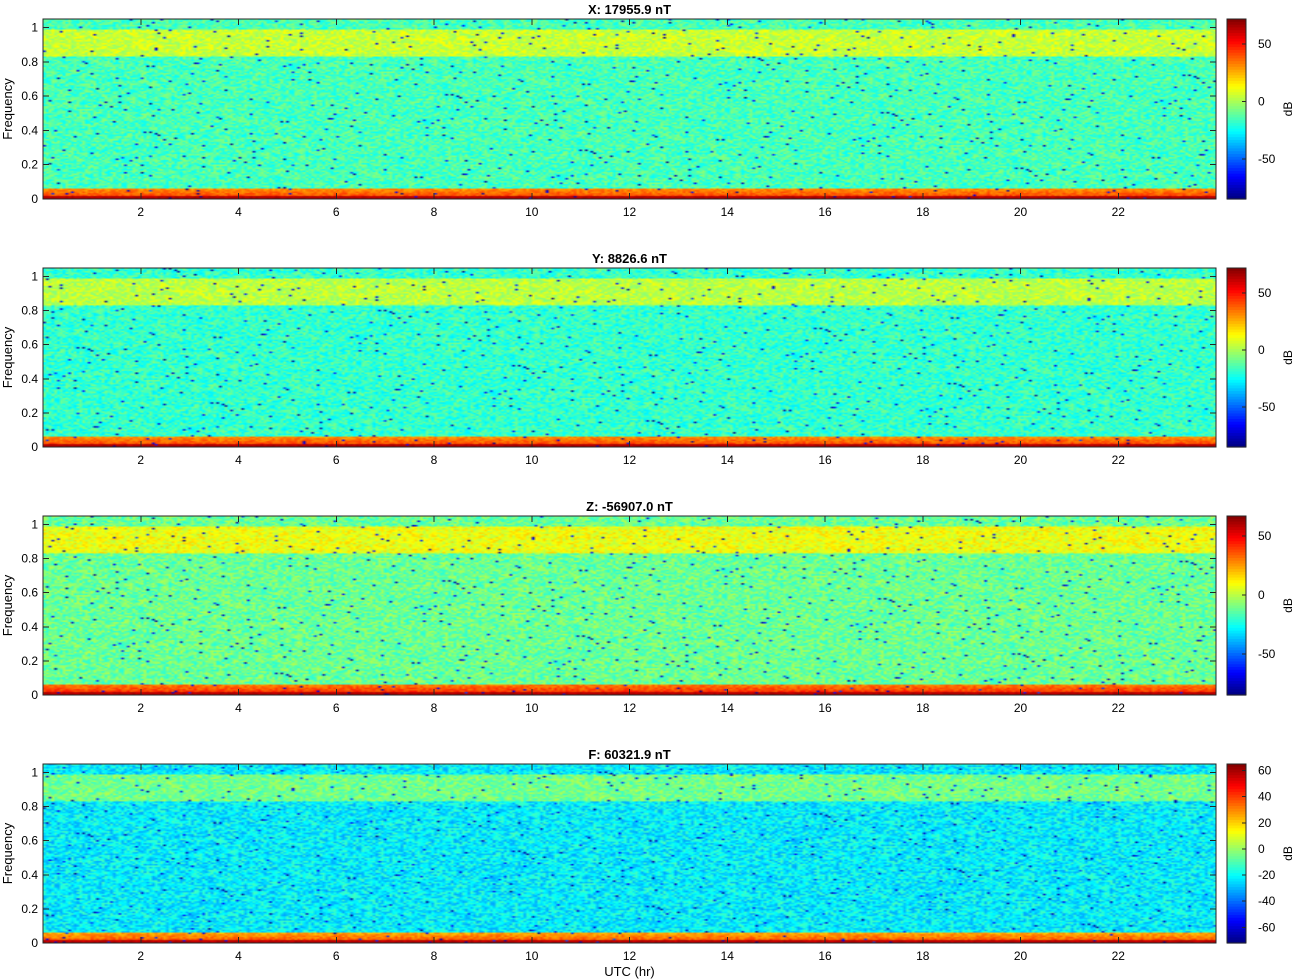 This screenshot has width=1297, height=980. I want to click on y-tick-label: 0.4, so click(29, 875).